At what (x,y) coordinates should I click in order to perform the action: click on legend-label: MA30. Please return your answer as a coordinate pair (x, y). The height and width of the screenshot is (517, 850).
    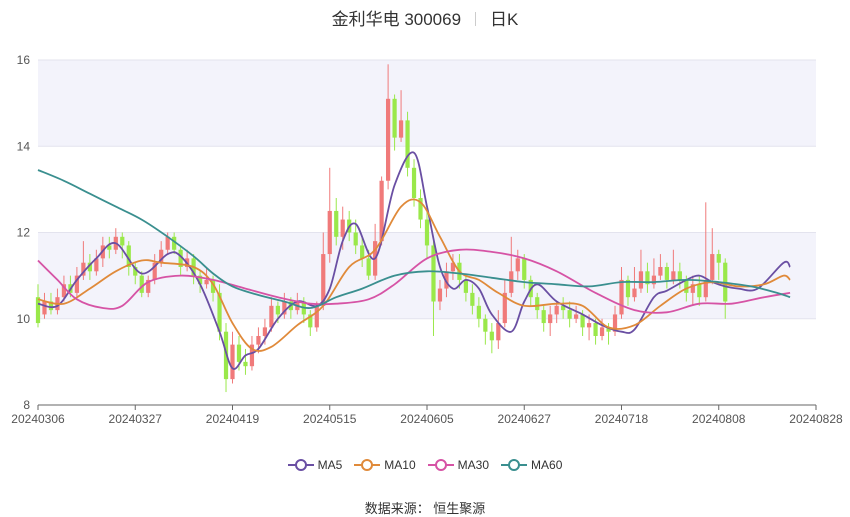
    Looking at the image, I should click on (473, 465).